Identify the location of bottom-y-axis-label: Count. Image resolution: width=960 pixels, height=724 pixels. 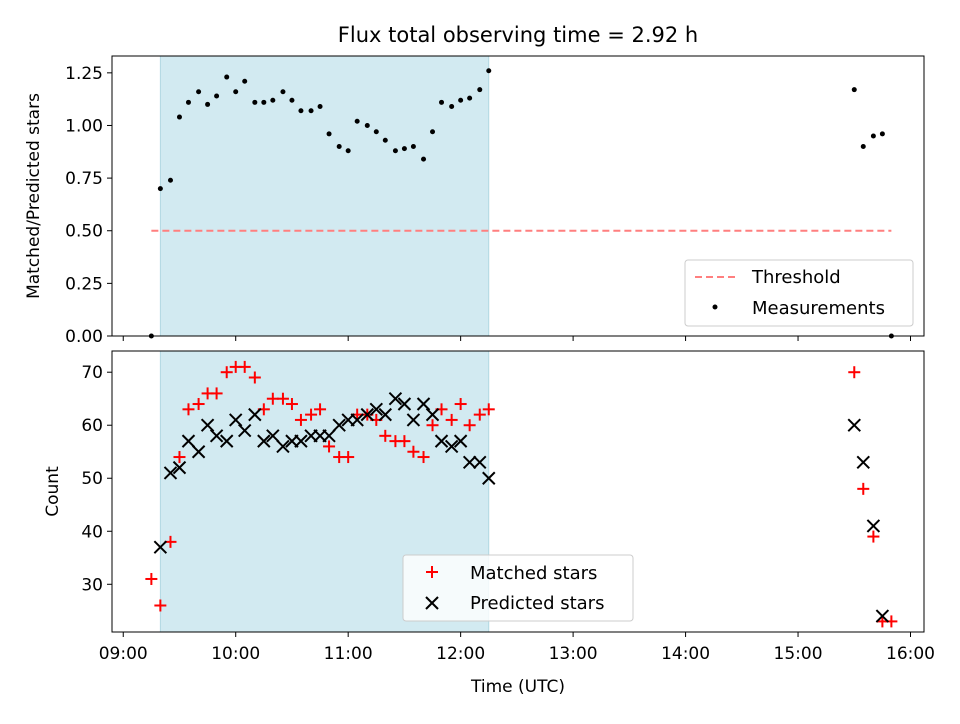
(53, 491).